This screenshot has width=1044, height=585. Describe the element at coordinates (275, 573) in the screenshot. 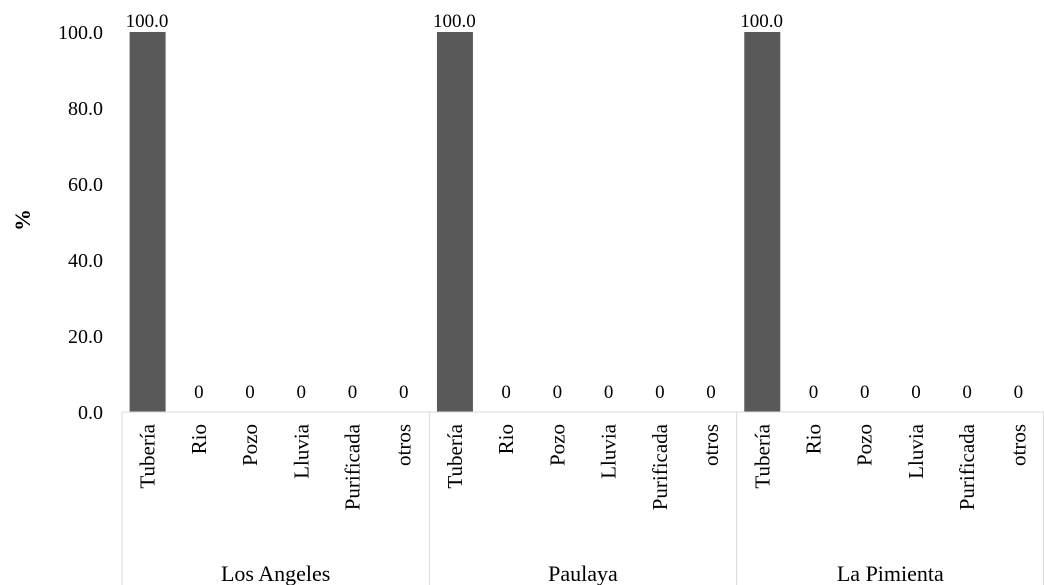

I see `group-label: Los Angeles` at that location.